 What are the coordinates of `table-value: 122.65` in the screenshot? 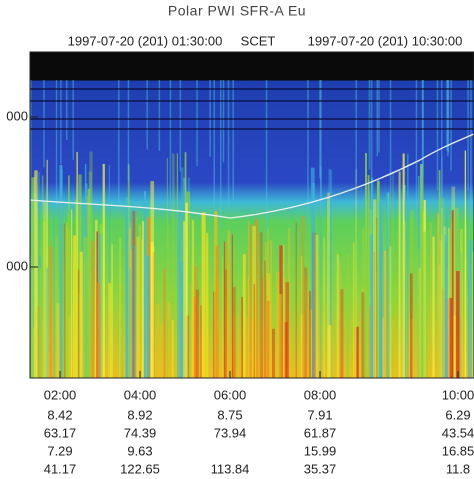 It's located at (140, 467).